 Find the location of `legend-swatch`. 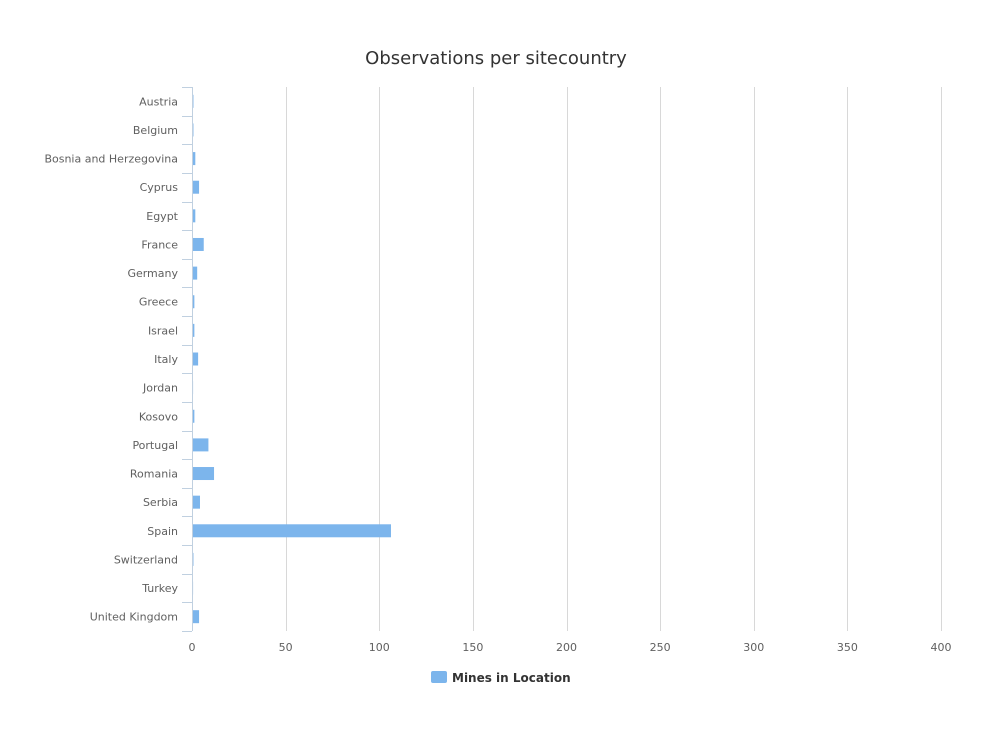

legend-swatch is located at coordinates (439, 677).